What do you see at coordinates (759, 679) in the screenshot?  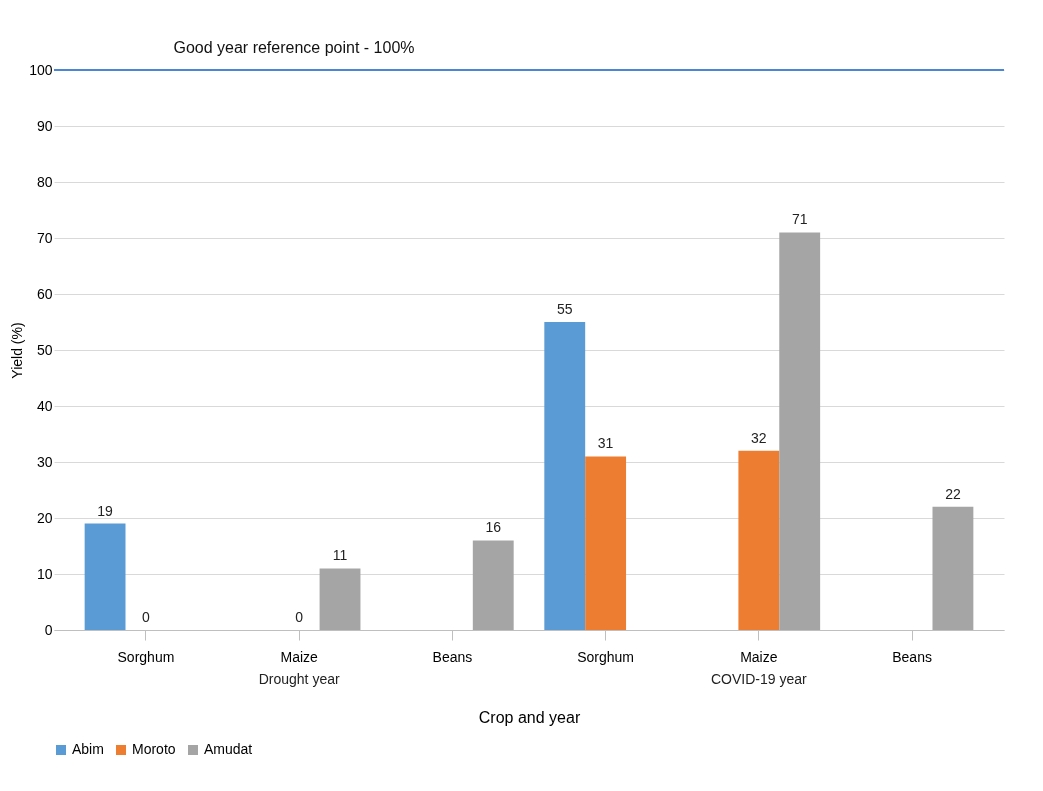 I see `text: COVID-19 year` at bounding box center [759, 679].